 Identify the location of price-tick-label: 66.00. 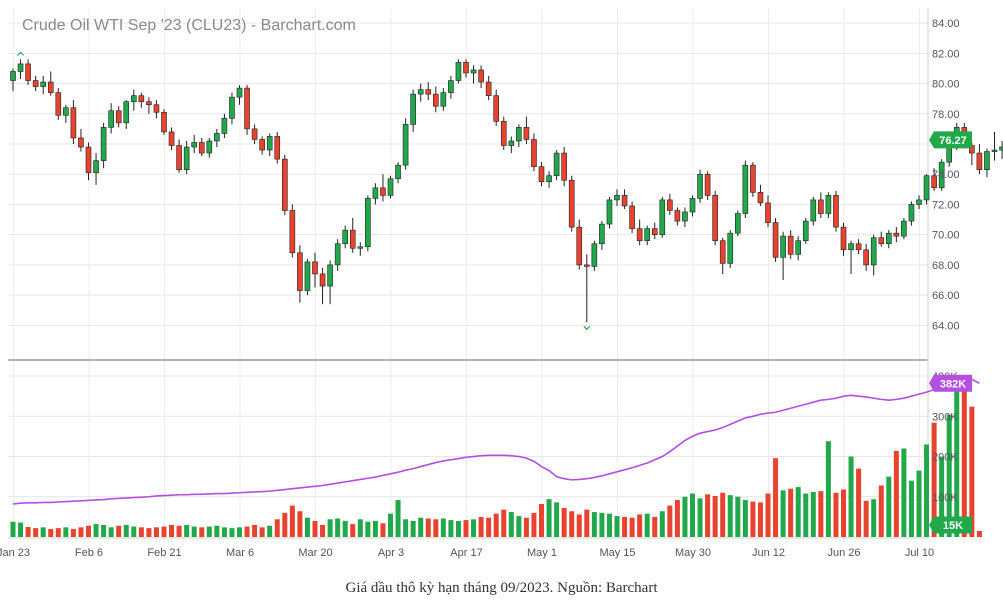
(946, 296).